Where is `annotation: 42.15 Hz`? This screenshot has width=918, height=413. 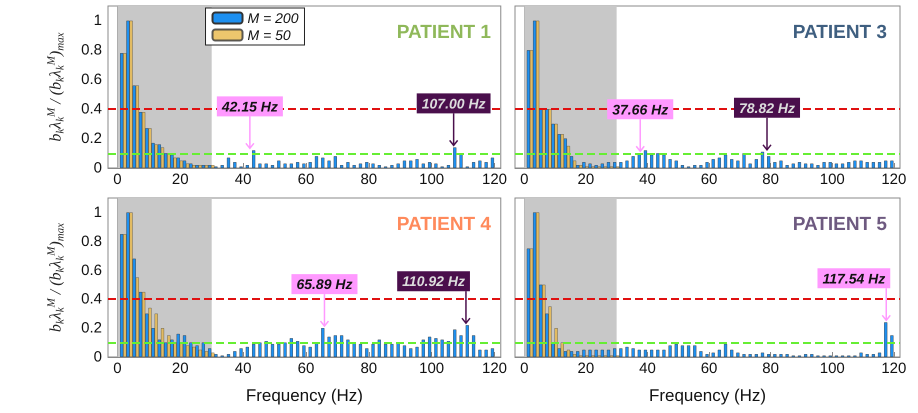 annotation: 42.15 Hz is located at coordinates (249, 106).